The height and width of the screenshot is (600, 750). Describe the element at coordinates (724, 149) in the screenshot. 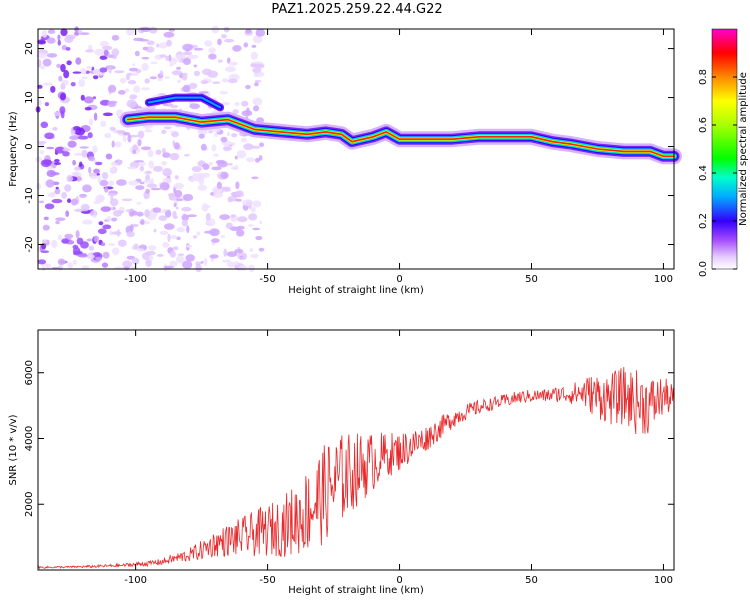

I see `colorbar-gradient` at that location.